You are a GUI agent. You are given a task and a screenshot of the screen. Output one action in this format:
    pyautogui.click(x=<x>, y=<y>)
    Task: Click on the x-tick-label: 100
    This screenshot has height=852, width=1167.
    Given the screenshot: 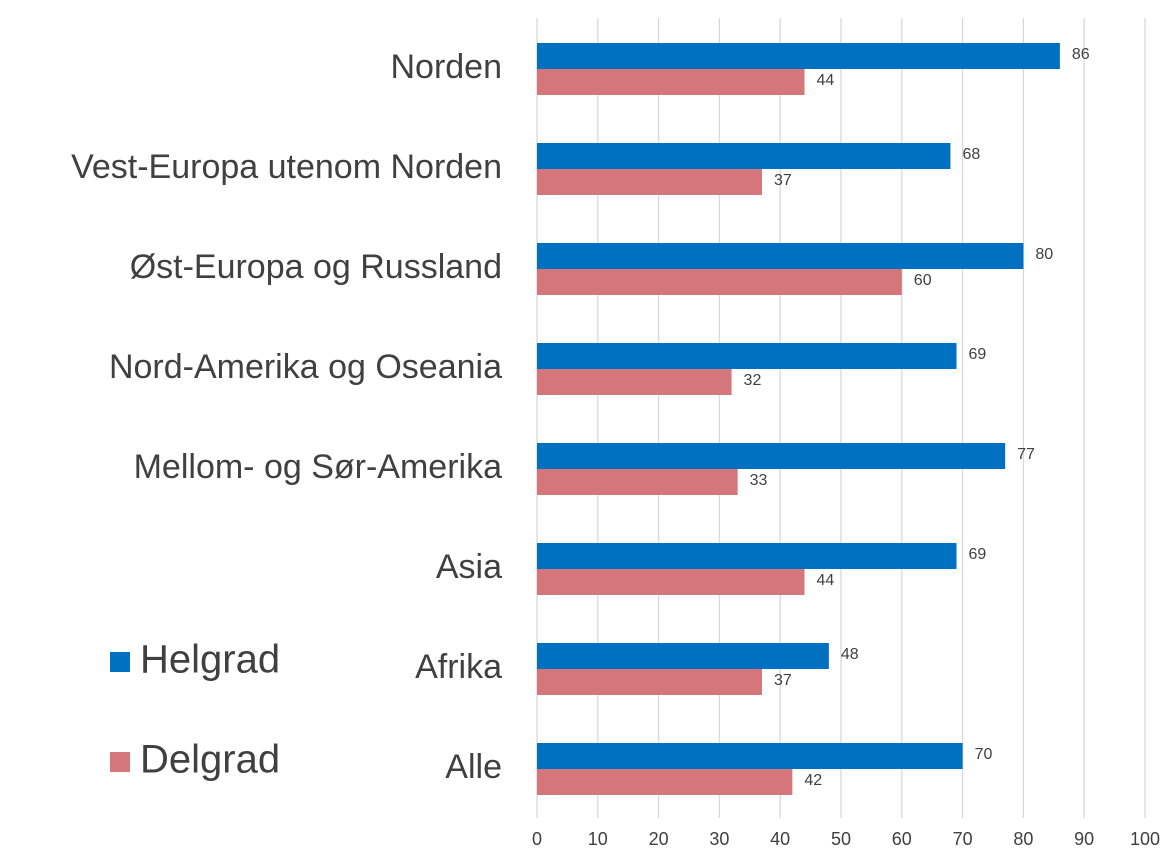 What is the action you would take?
    pyautogui.click(x=1145, y=839)
    